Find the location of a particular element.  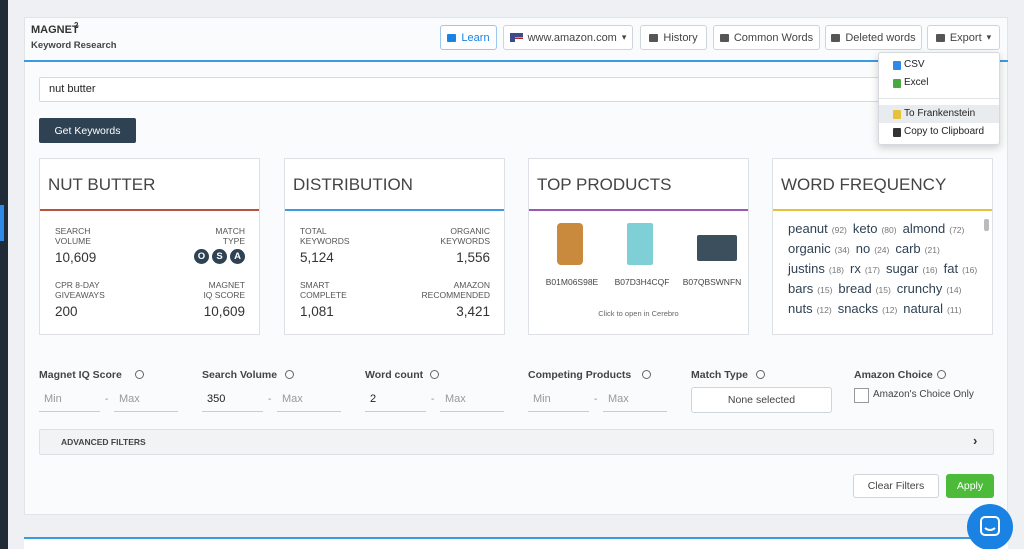

header-button: Learn is located at coordinates (468, 37).